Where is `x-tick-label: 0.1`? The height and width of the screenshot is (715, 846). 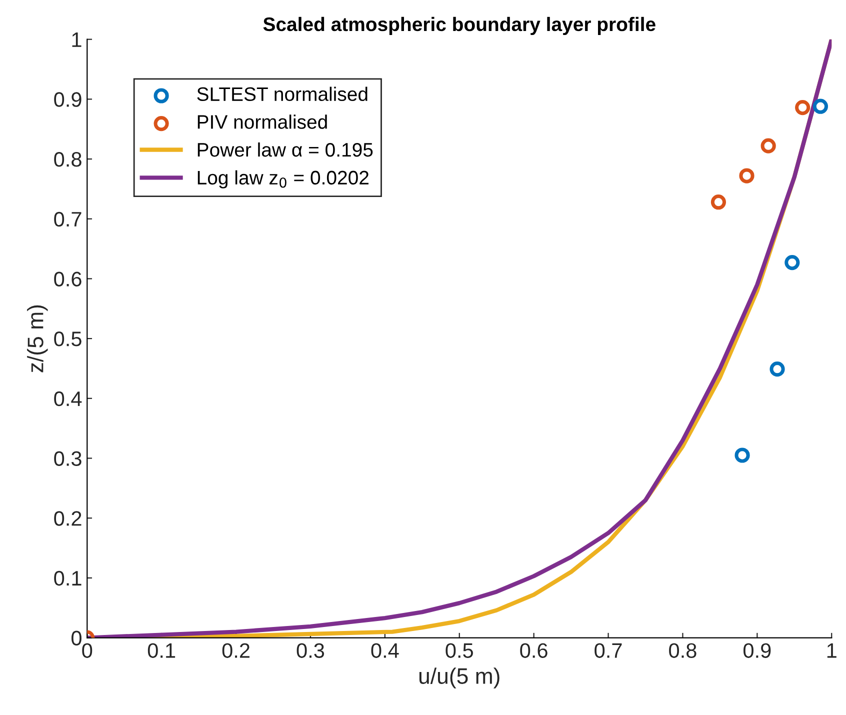
x-tick-label: 0.1 is located at coordinates (162, 650).